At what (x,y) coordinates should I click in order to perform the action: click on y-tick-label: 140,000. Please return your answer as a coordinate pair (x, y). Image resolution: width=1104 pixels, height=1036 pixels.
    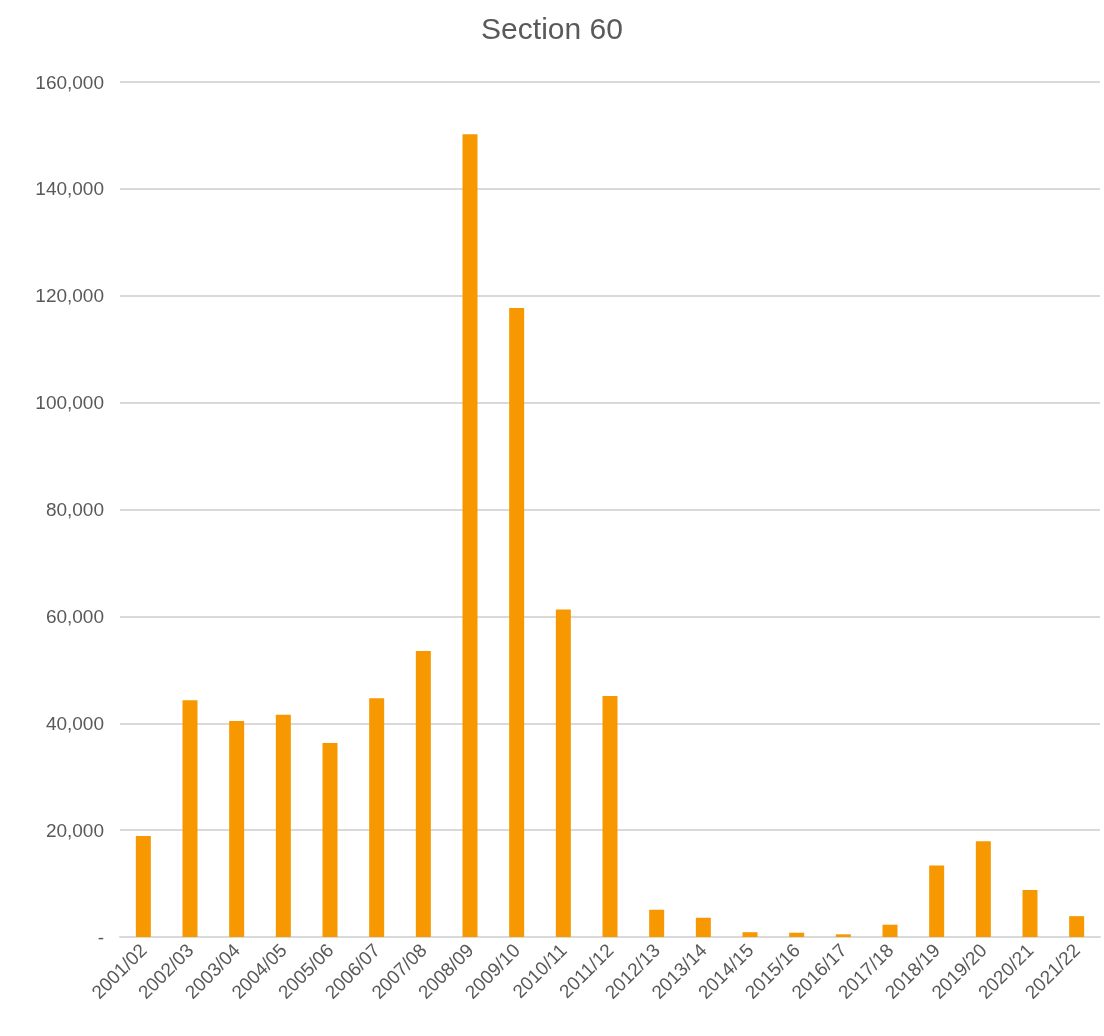
    Looking at the image, I should click on (69, 189).